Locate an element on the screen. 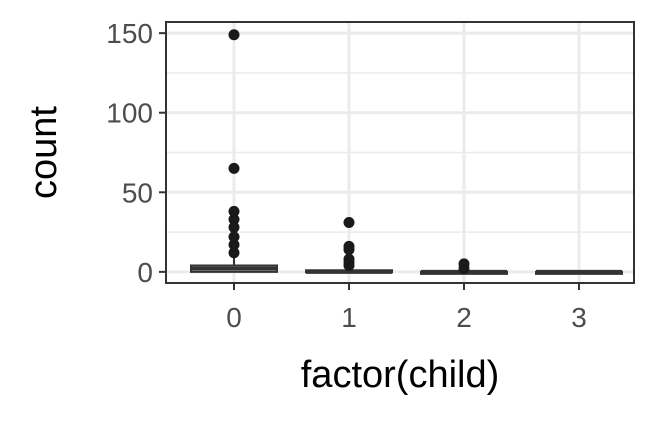  x-axis-title: factor(child) is located at coordinates (400, 375).